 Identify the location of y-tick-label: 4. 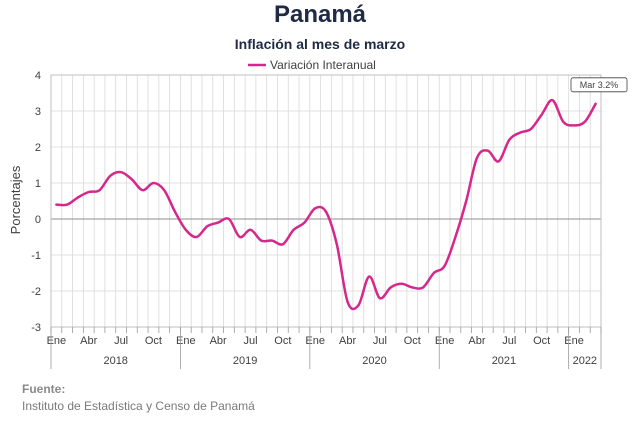
(38, 76).